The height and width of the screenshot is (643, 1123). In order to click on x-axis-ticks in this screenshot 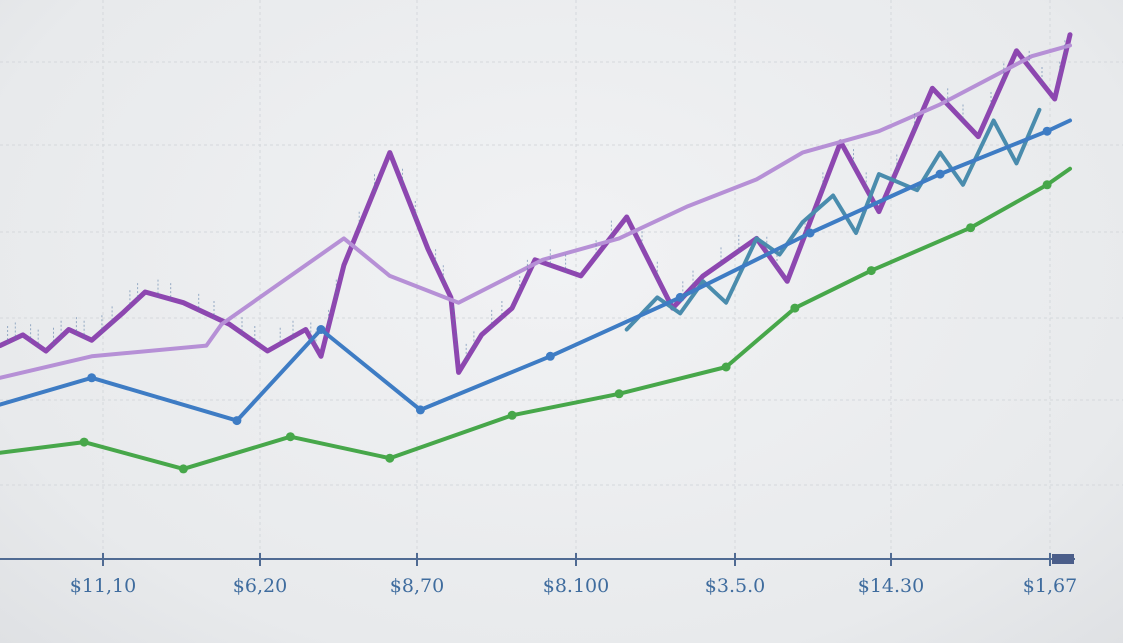, I will do `click(576, 559)`.